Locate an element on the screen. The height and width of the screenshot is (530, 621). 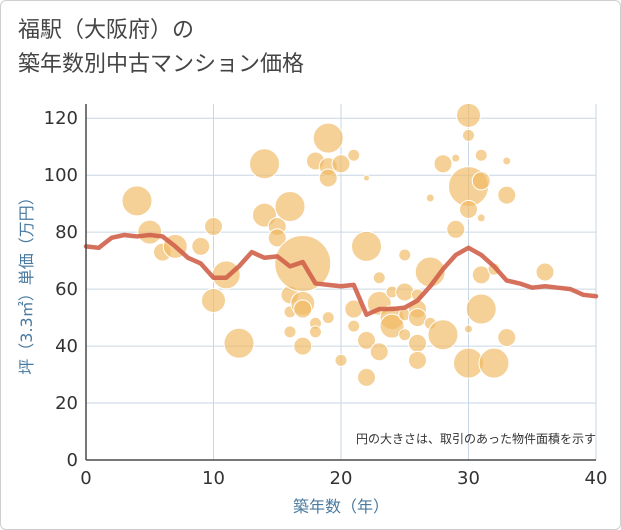
y-tick-label: 20 is located at coordinates (66, 403).